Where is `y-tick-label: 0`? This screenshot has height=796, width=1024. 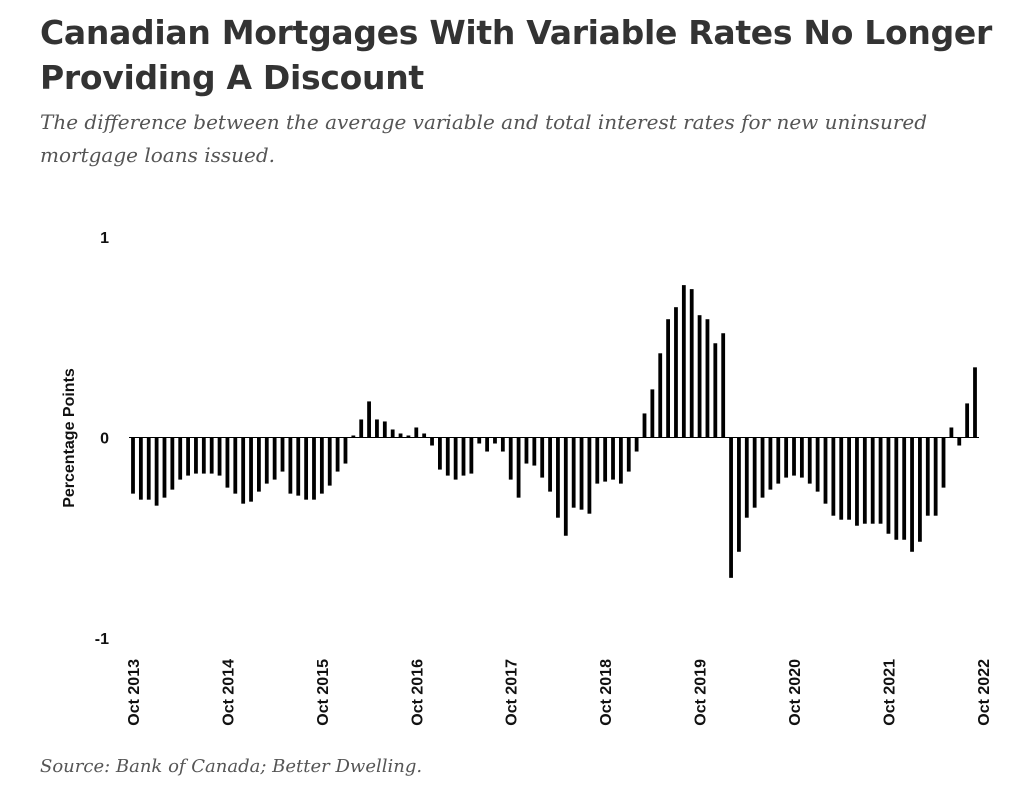 y-tick-label: 0 is located at coordinates (104, 439).